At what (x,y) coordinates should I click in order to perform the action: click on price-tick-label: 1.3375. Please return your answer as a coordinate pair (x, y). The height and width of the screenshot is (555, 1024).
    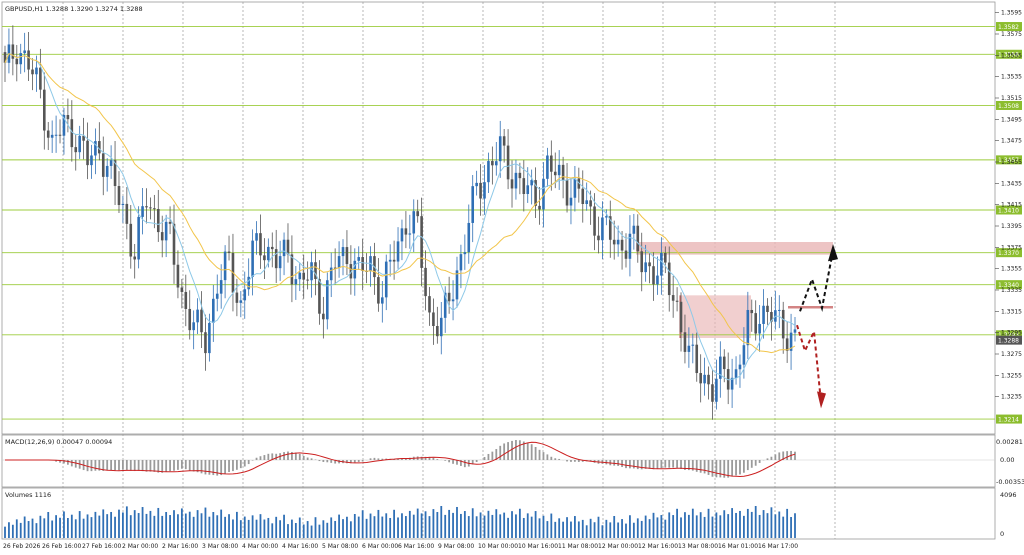
    Looking at the image, I should click on (1011, 247).